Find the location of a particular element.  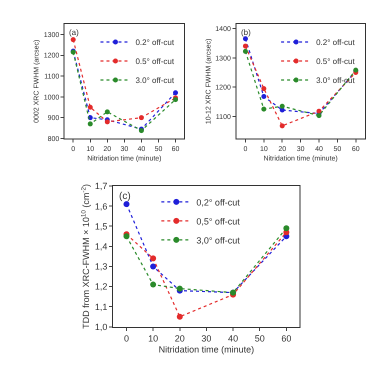

y-tick-label: 1,7 is located at coordinates (101, 186).